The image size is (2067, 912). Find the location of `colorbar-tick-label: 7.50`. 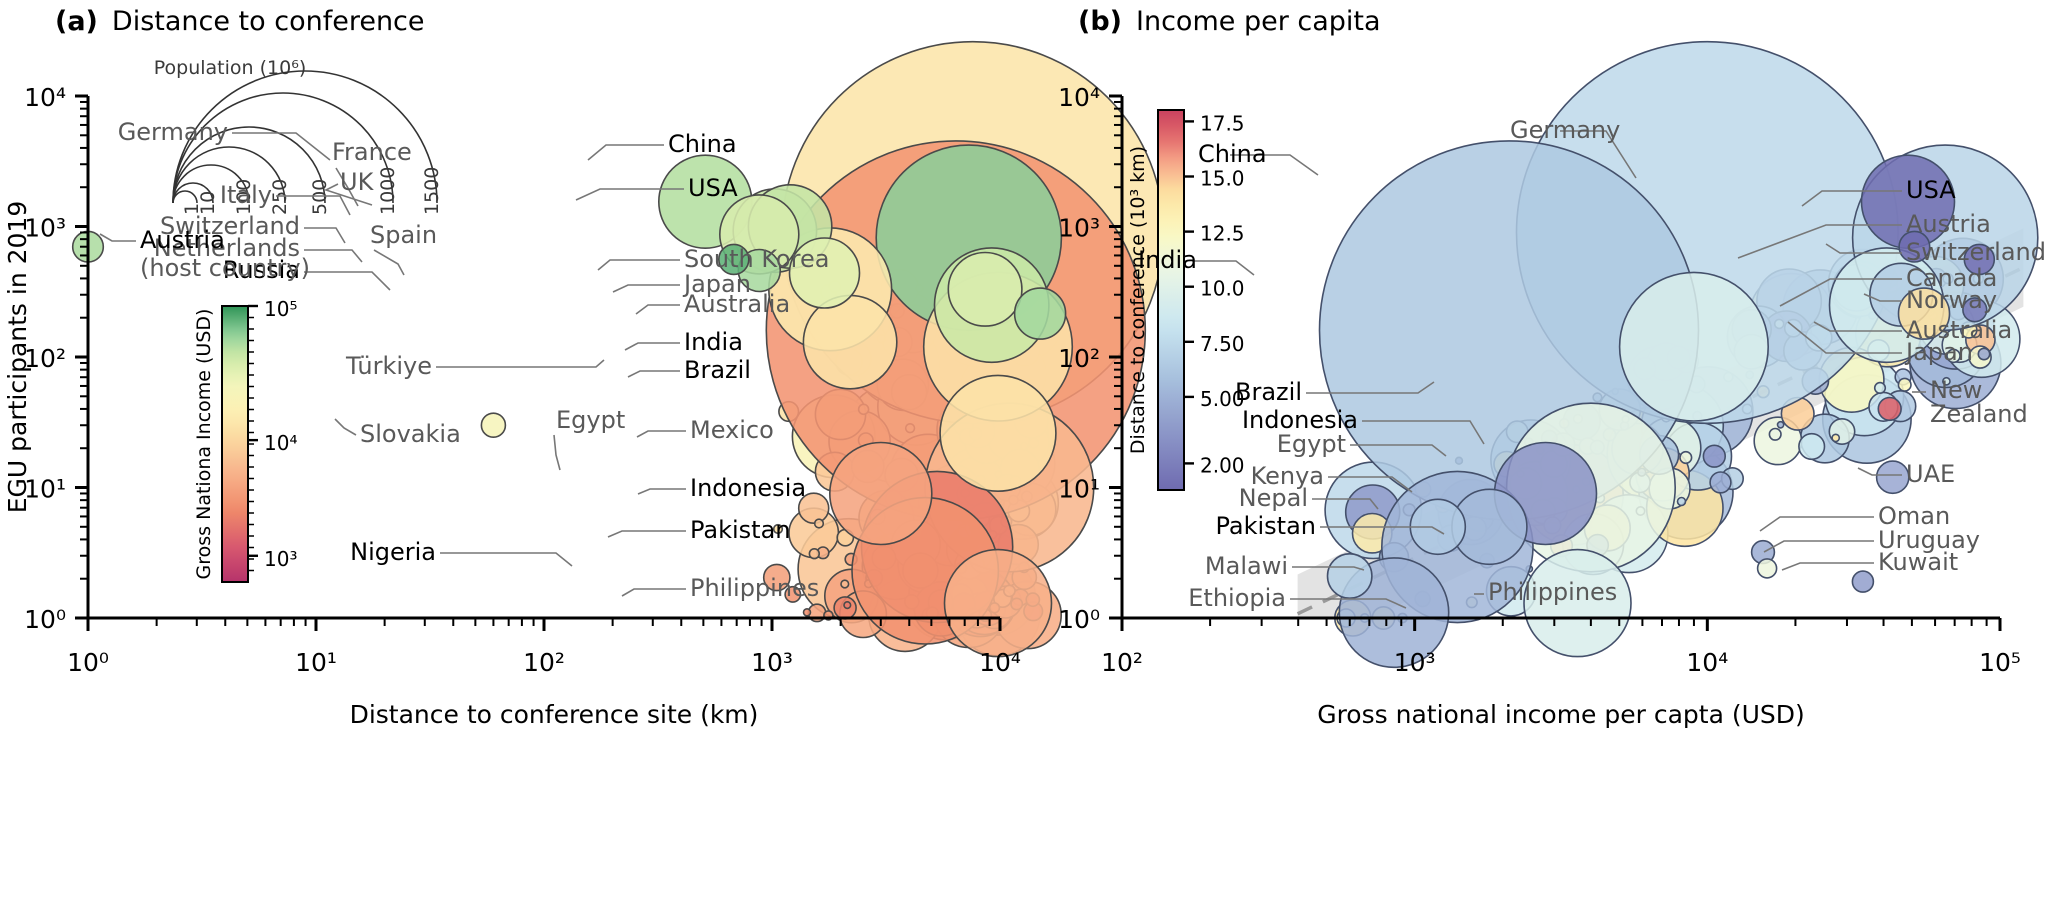

colorbar-tick-label: 7.50 is located at coordinates (1222, 344).